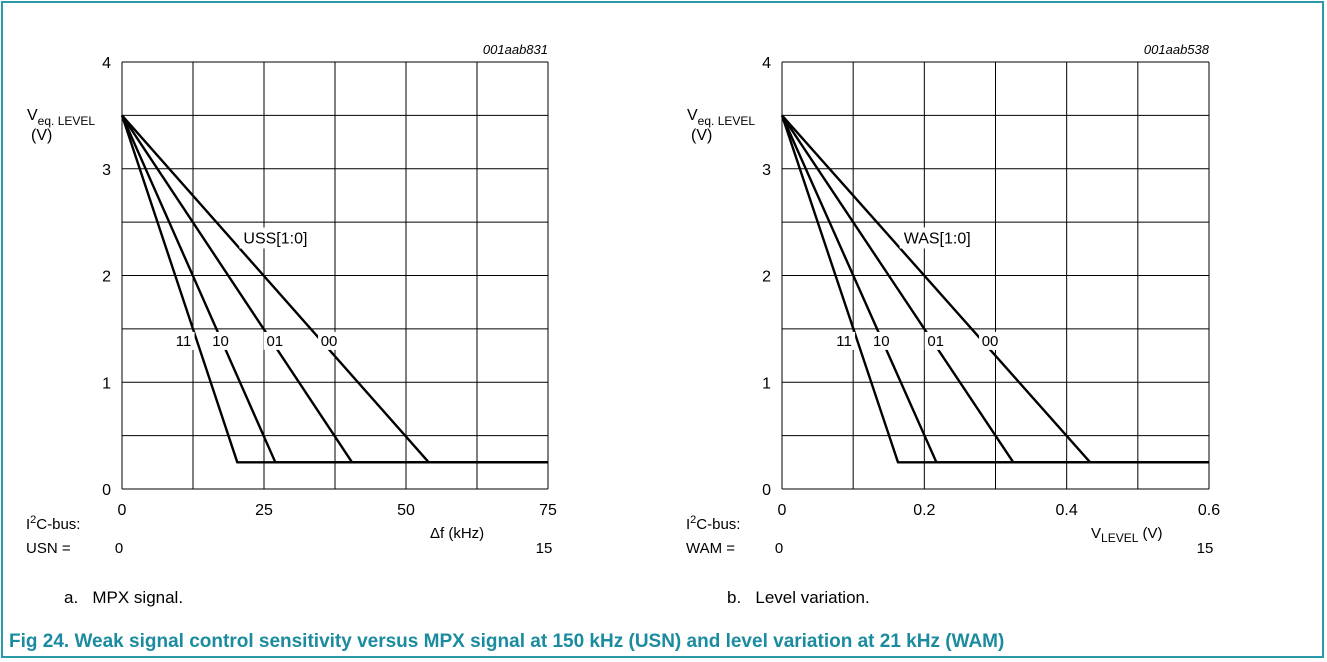 The width and height of the screenshot is (1327, 662). What do you see at coordinates (515, 49) in the screenshot?
I see `chart-code: 001aab831` at bounding box center [515, 49].